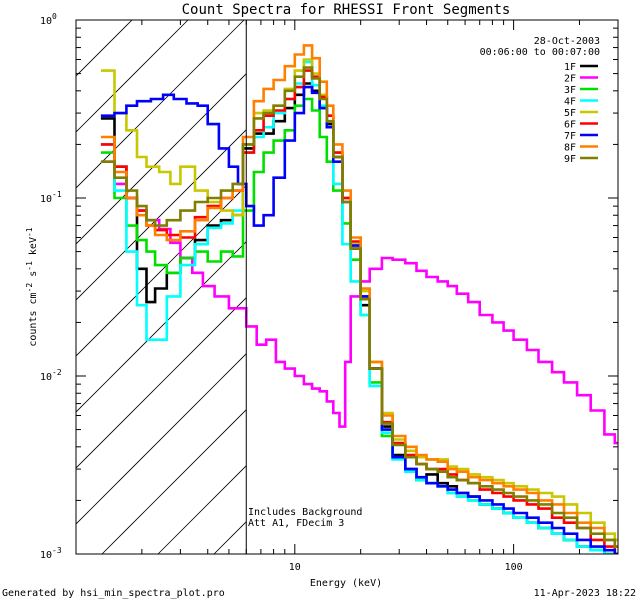 The height and width of the screenshot is (600, 640). I want to click on chart-title: Count Spectra for RHESSI Front Segments, so click(346, 10).